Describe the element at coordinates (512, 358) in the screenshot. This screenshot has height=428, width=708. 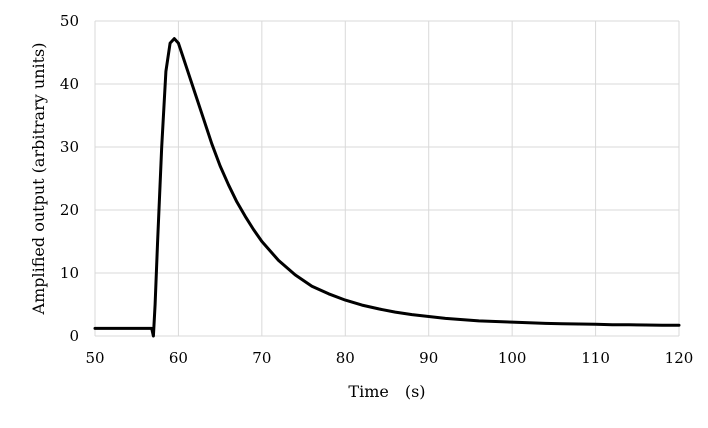
I see `x-tick-label: 100` at that location.